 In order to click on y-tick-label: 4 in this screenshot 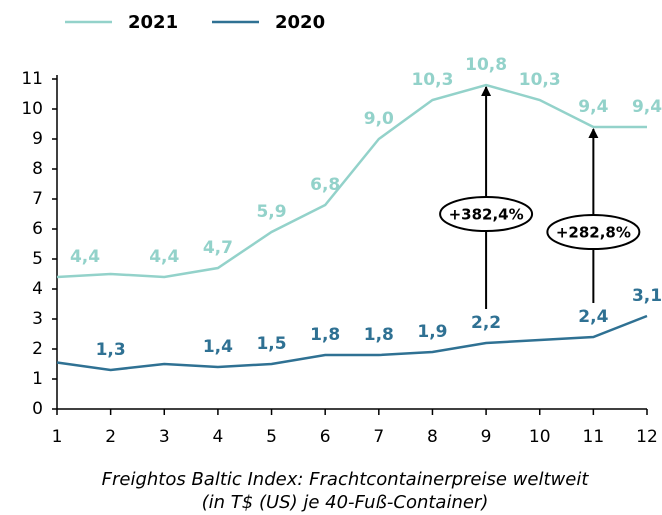, I will do `click(37, 289)`.